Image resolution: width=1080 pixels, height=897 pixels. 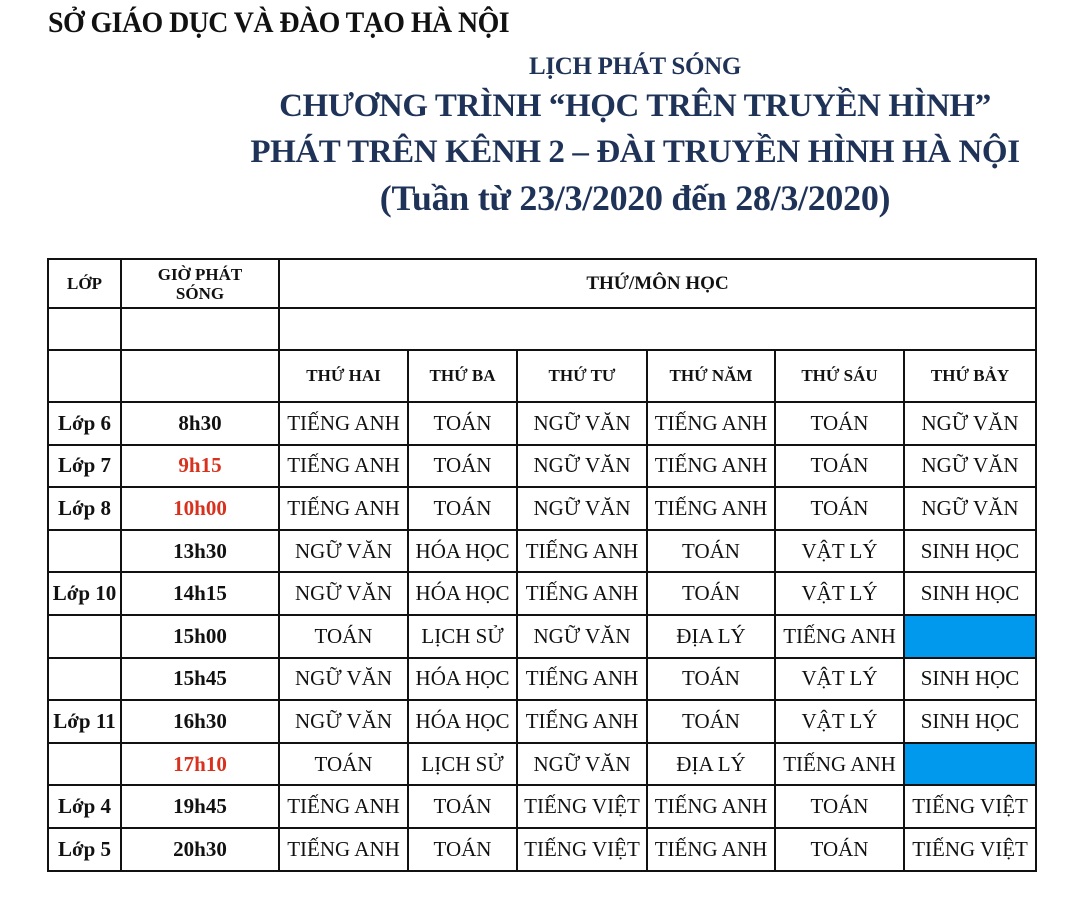 I want to click on class-cell: Lớp 10, so click(x=84, y=593).